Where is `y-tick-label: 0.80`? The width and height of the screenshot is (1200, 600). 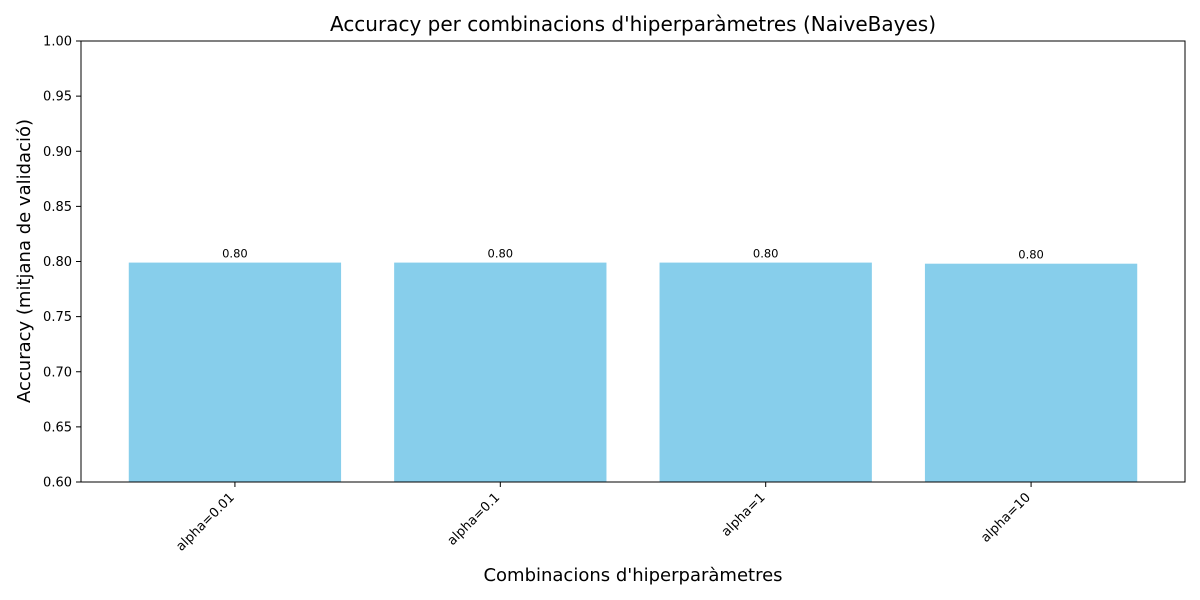
y-tick-label: 0.80 is located at coordinates (57, 262).